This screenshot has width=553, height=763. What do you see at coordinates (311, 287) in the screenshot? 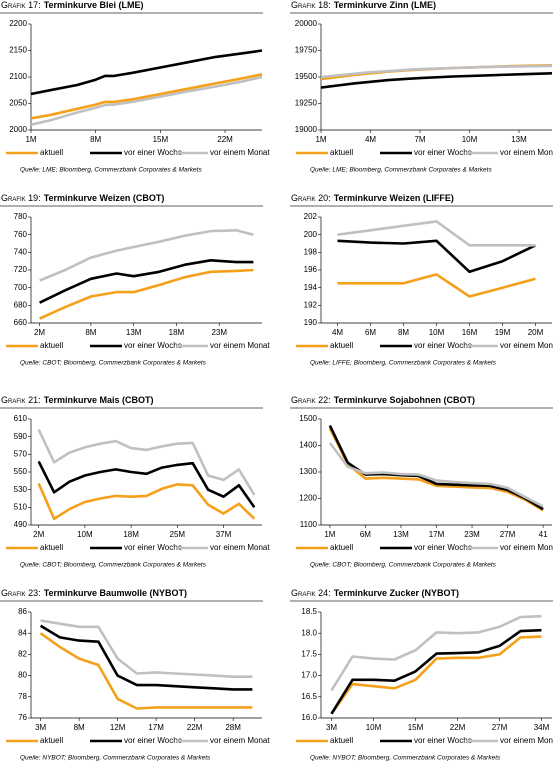
I see `y-tick-label: 194` at bounding box center [311, 287].